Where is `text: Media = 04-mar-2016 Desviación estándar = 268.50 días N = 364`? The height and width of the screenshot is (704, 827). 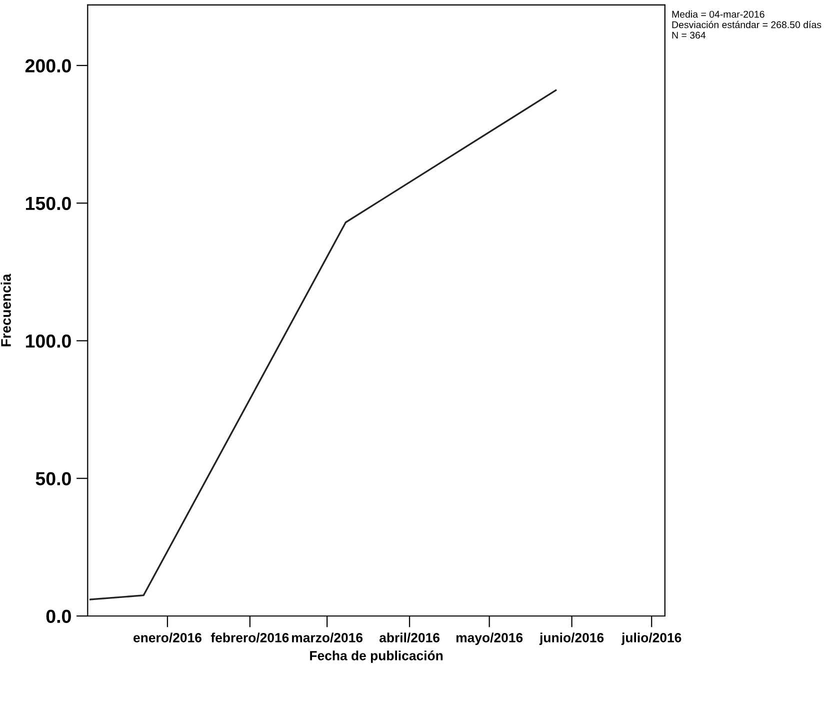
text: Media = 04-mar-2016 Desviación estándar = 268.50 días N = 364 is located at coordinates (747, 24).